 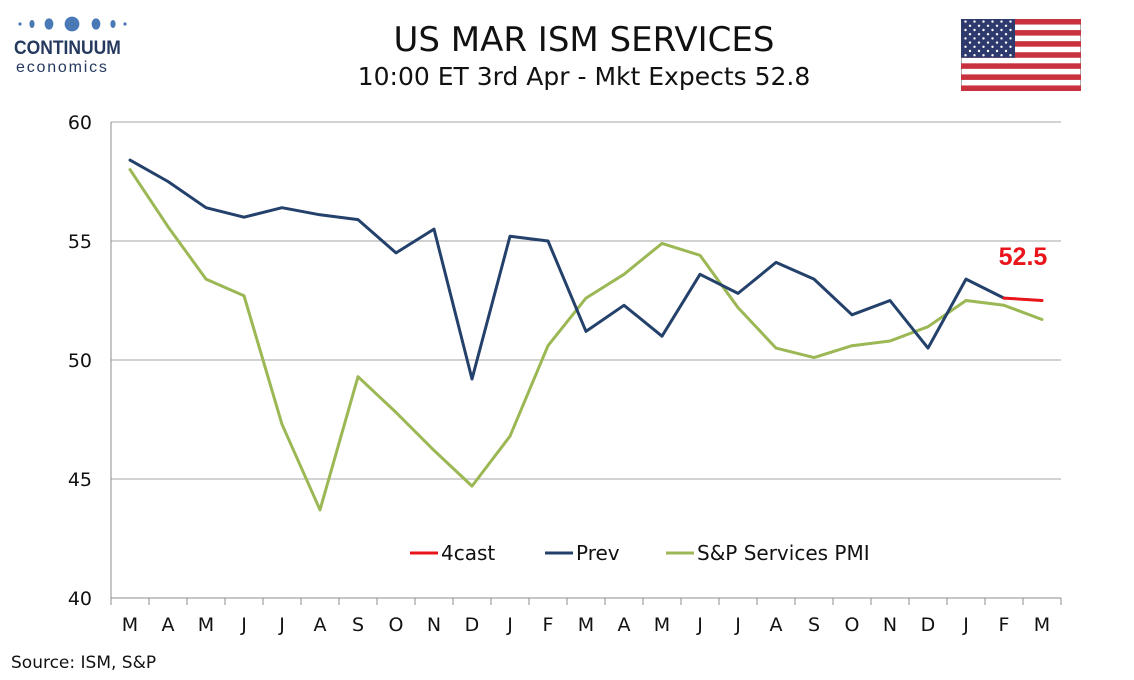 What do you see at coordinates (1023, 299) in the screenshot?
I see `series-line-4cast` at bounding box center [1023, 299].